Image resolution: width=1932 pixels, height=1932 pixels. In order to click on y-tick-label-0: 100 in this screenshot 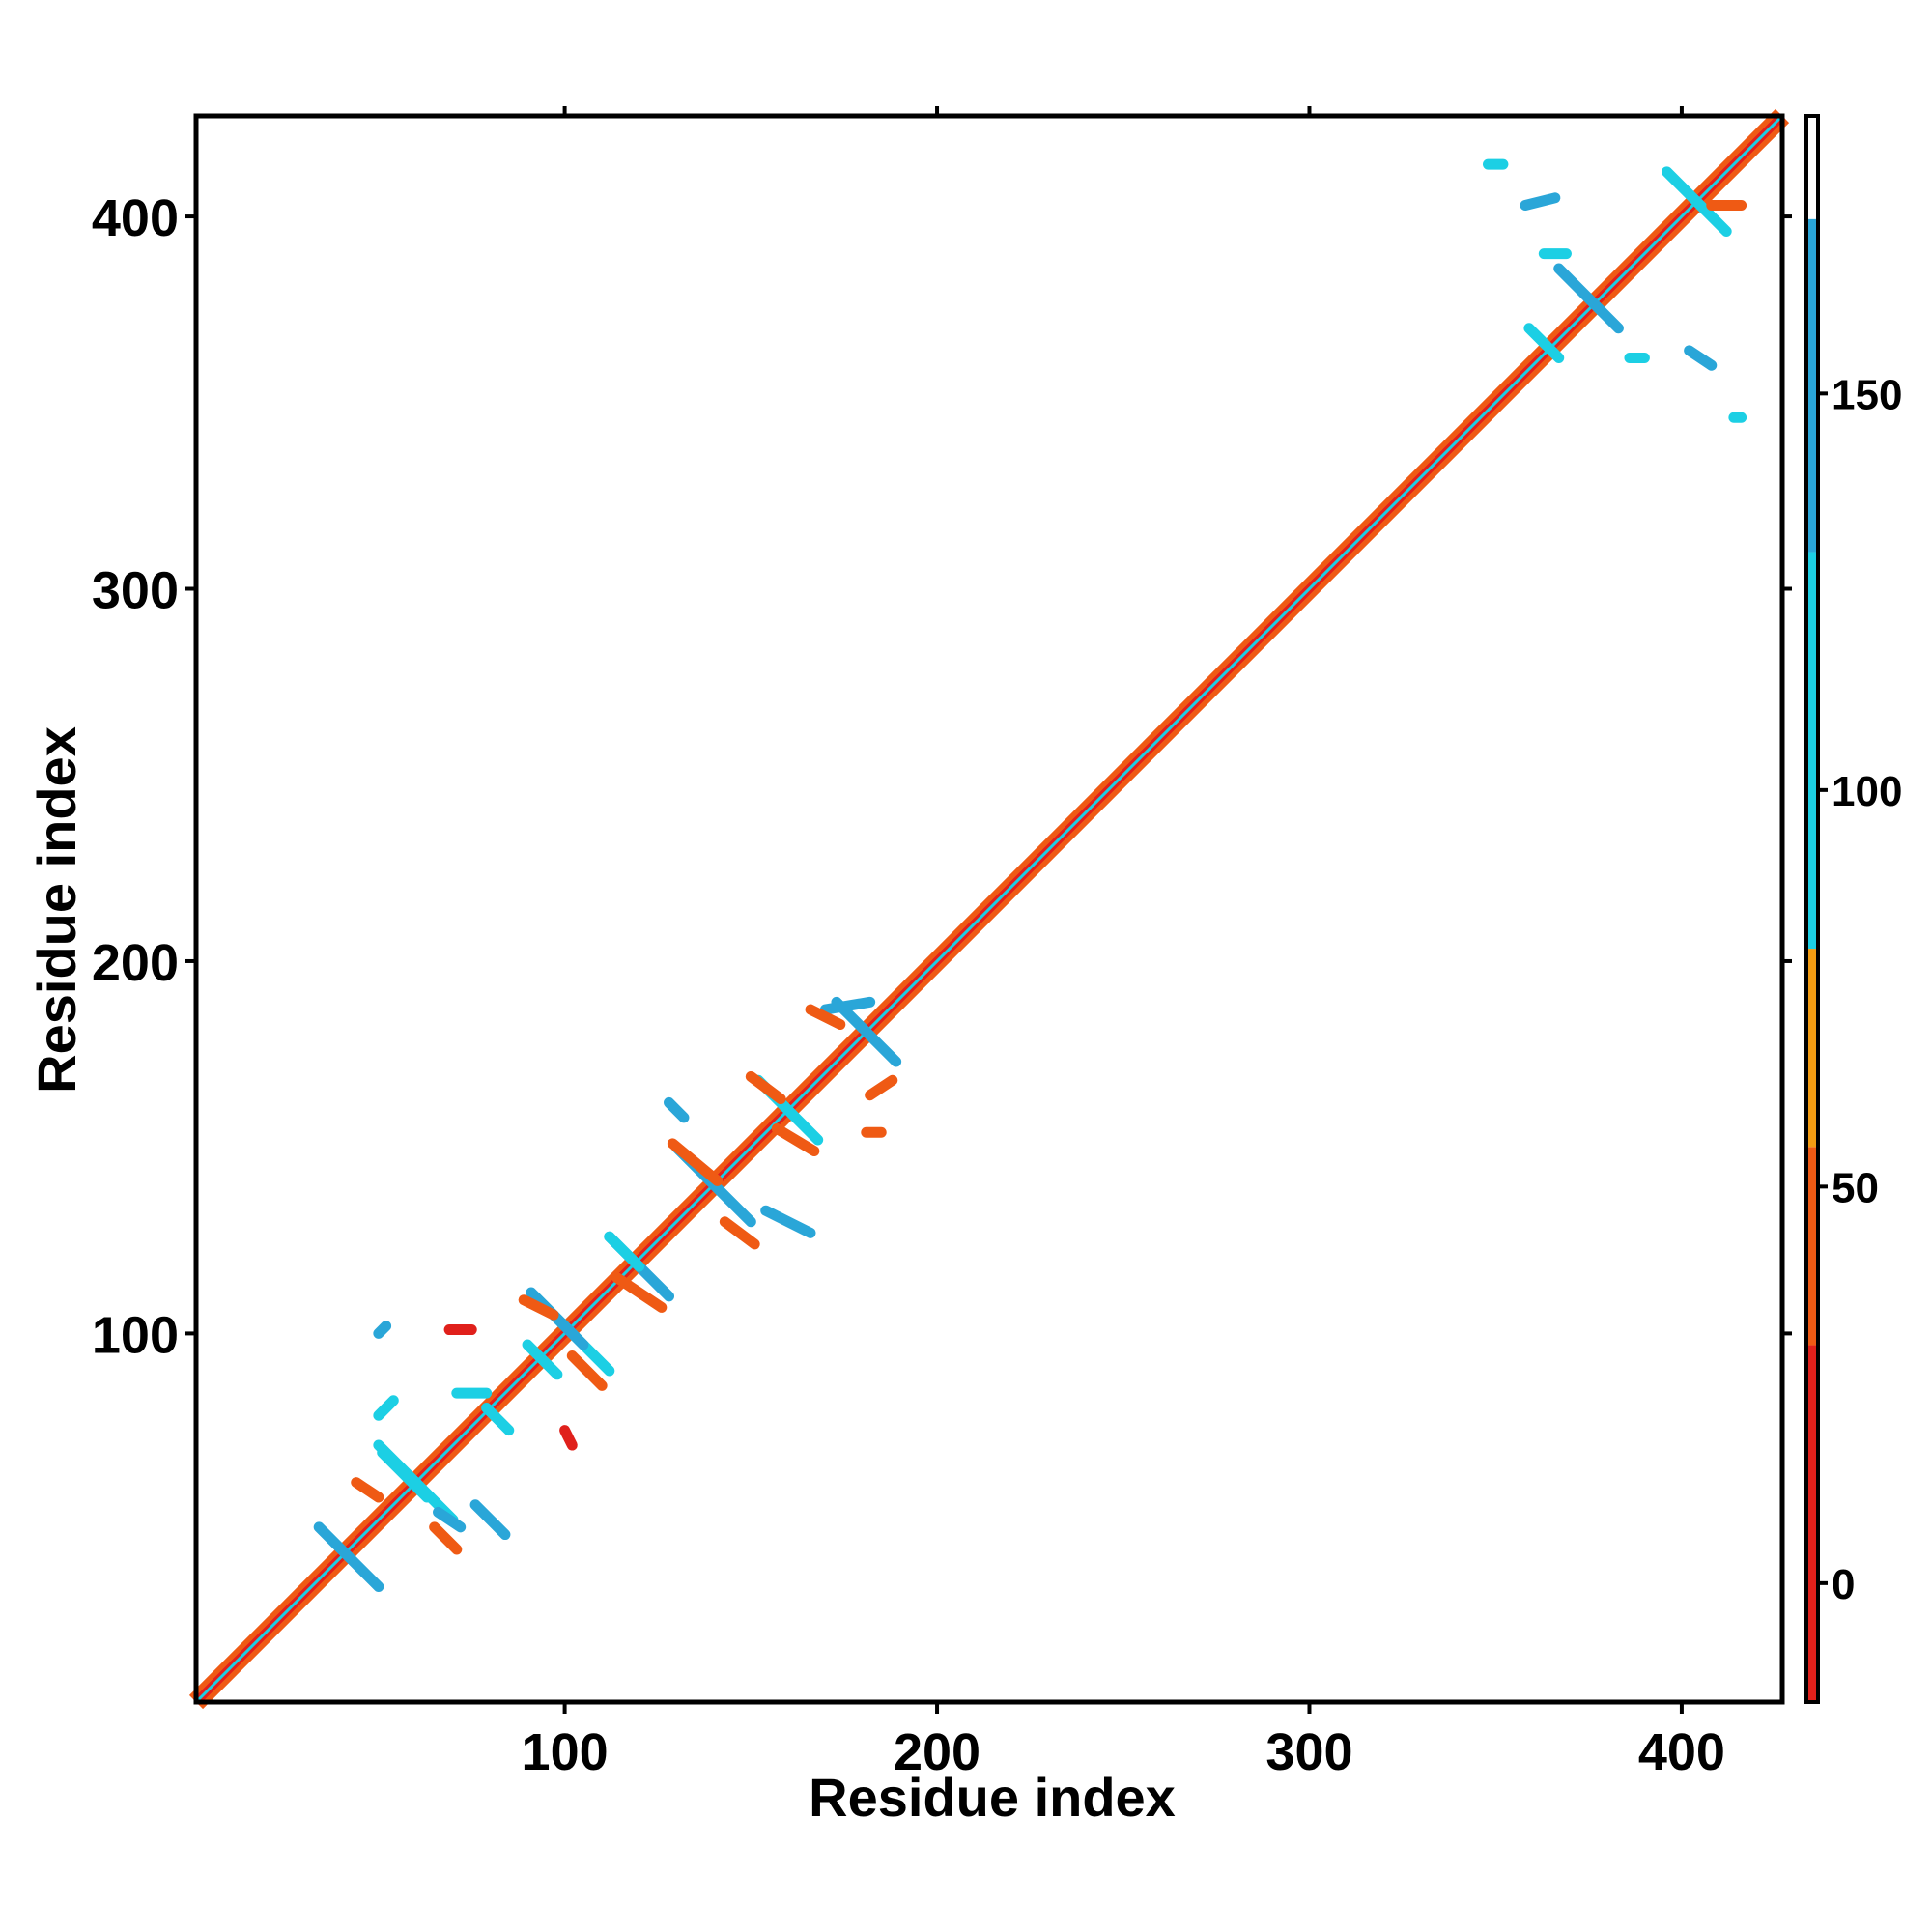, I will do `click(135, 1335)`.